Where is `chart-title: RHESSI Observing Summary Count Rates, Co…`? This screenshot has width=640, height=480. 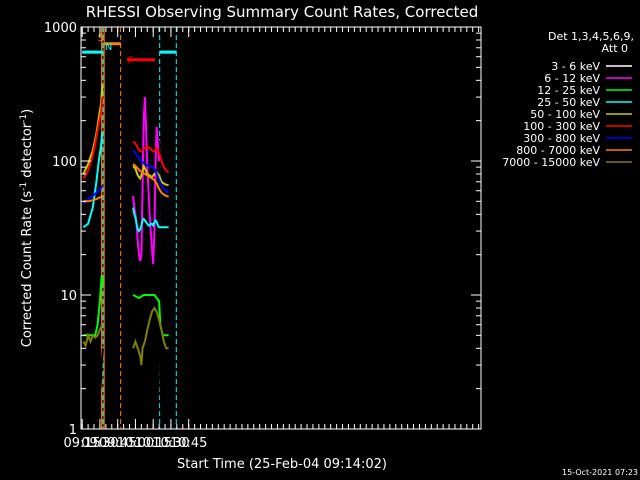 chart-title: RHESSI Observing Summary Count Rates, Co… is located at coordinates (282, 12).